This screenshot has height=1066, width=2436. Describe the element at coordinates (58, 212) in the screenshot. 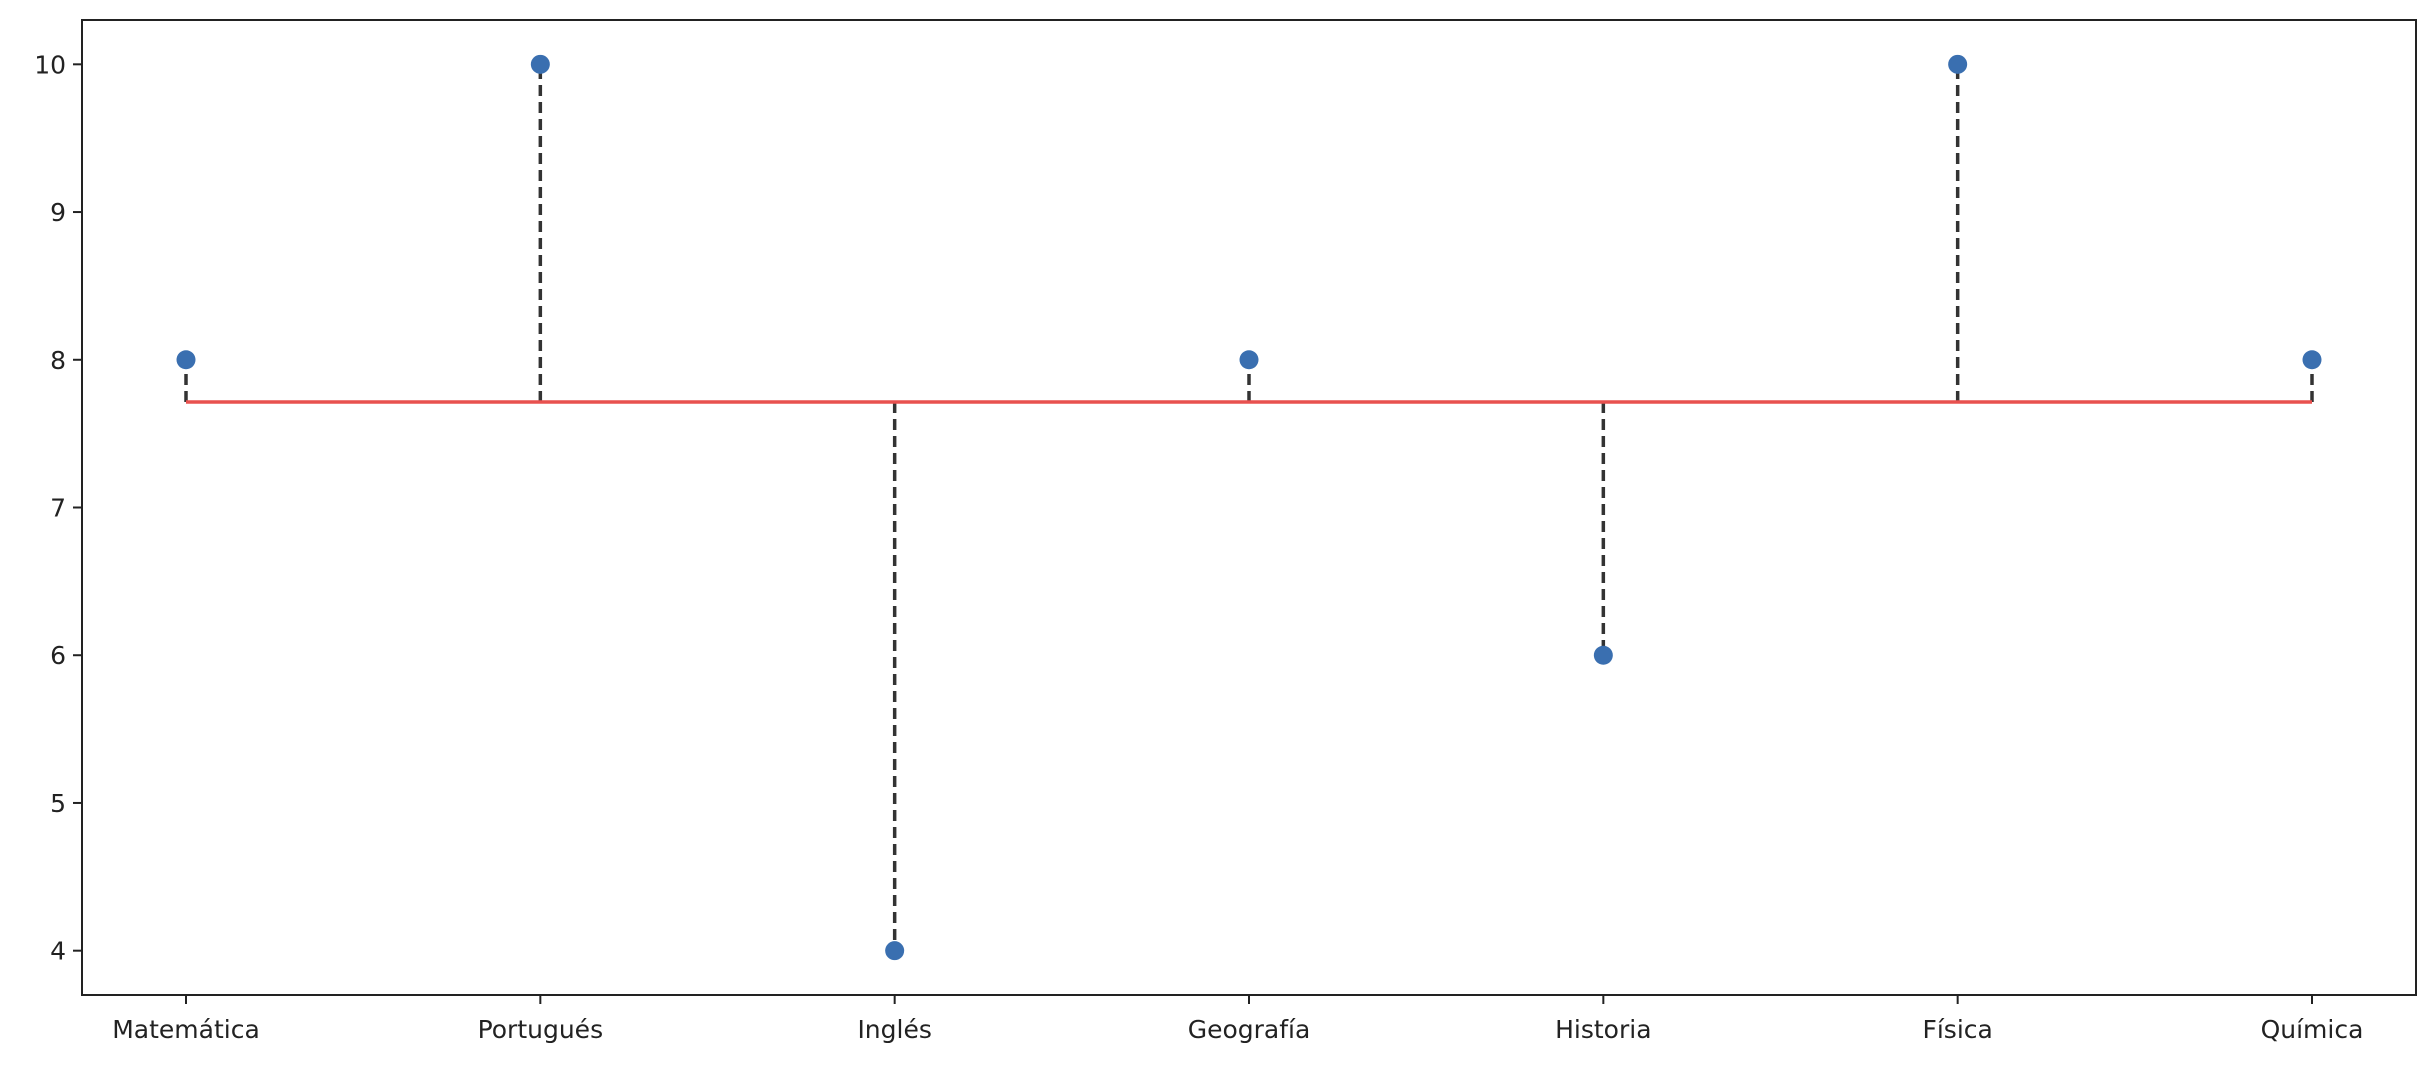

I see `y-tick-label: 9` at that location.